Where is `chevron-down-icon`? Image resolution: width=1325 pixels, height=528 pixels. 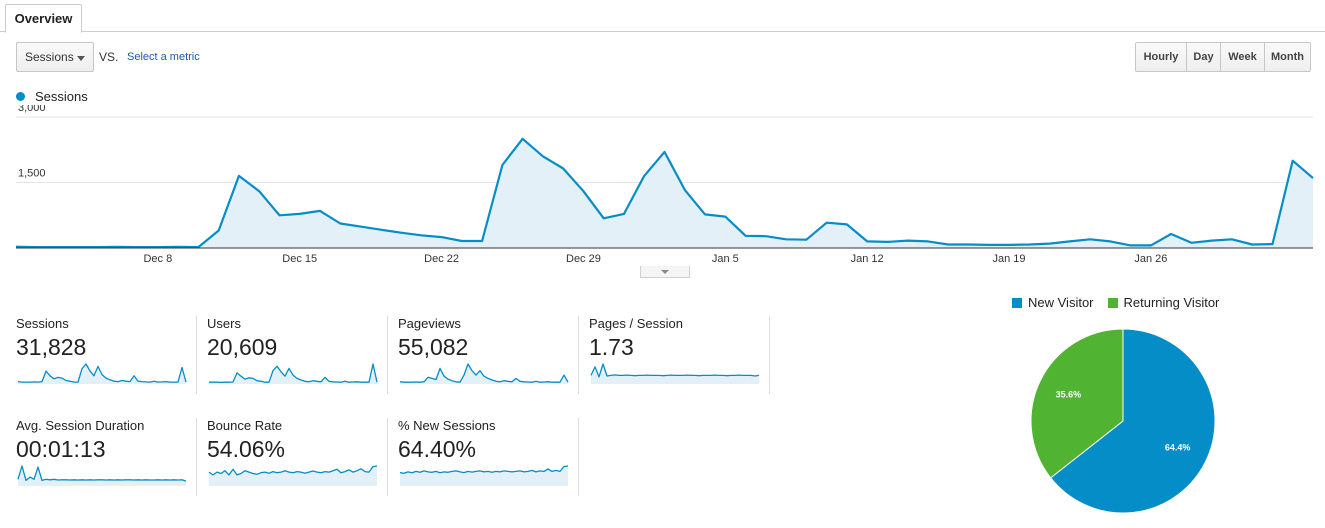
chevron-down-icon is located at coordinates (81, 58).